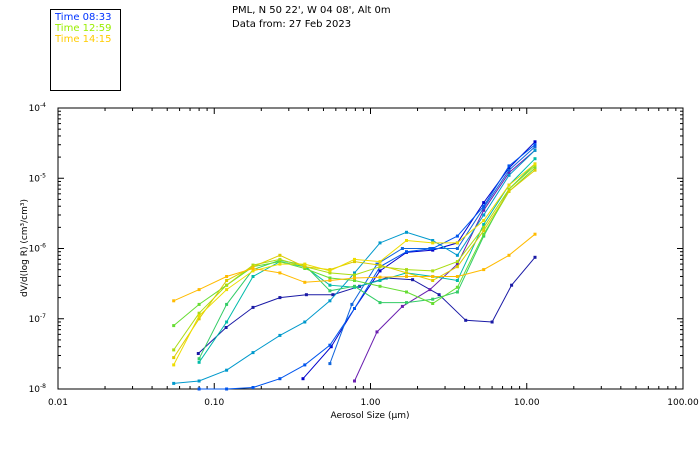  Describe the element at coordinates (38, 319) in the screenshot. I see `y-tick-label: 10⁻⁷` at that location.